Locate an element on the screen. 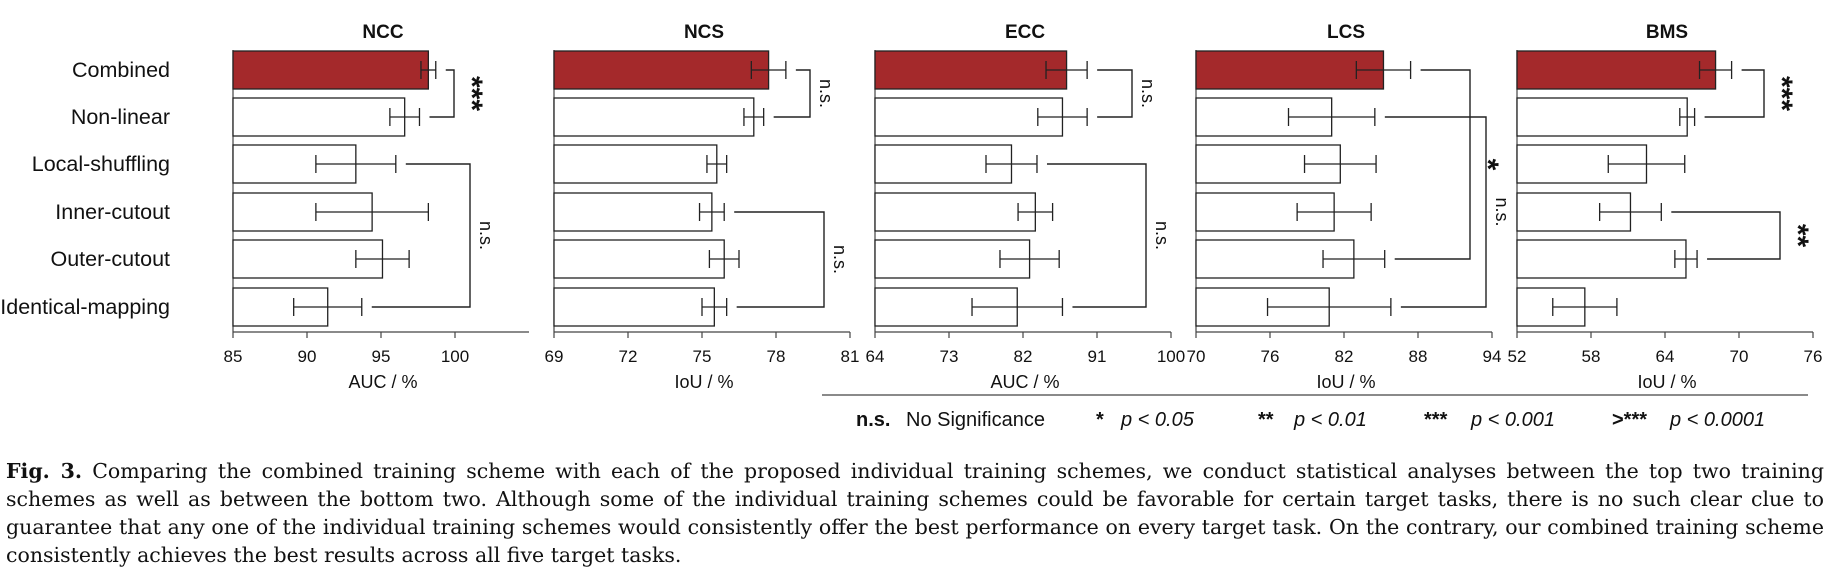 Image resolution: width=1833 pixels, height=583 pixels. category-label: Non-linear is located at coordinates (120, 117).